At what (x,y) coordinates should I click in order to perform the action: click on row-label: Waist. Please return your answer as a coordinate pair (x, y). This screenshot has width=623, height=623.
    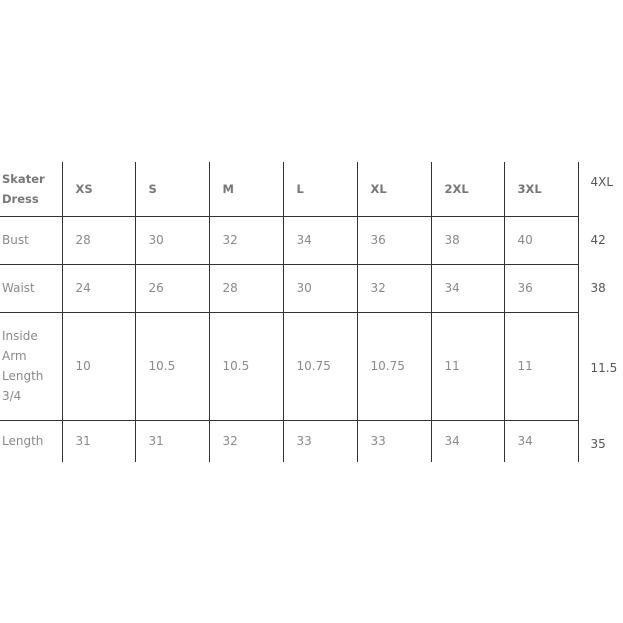
    Looking at the image, I should click on (31, 287).